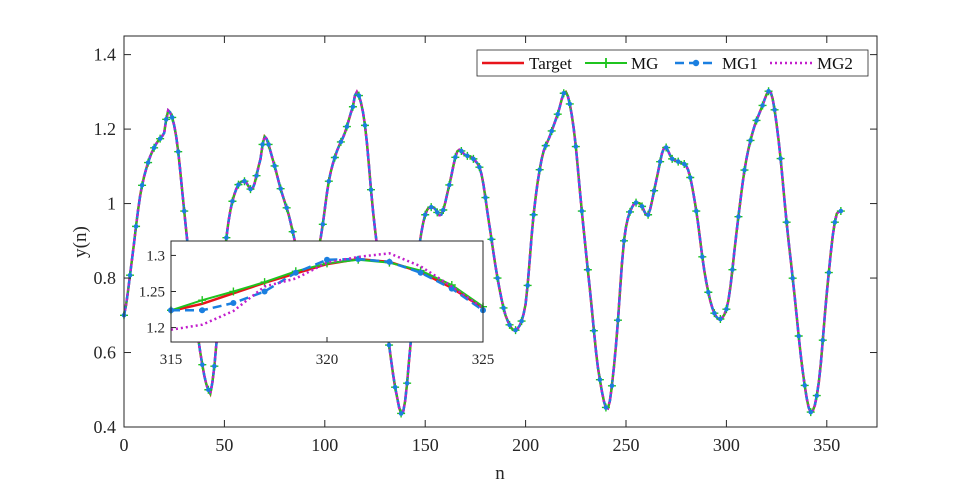  Describe the element at coordinates (425, 445) in the screenshot. I see `x-tick-label-150: 150` at that location.